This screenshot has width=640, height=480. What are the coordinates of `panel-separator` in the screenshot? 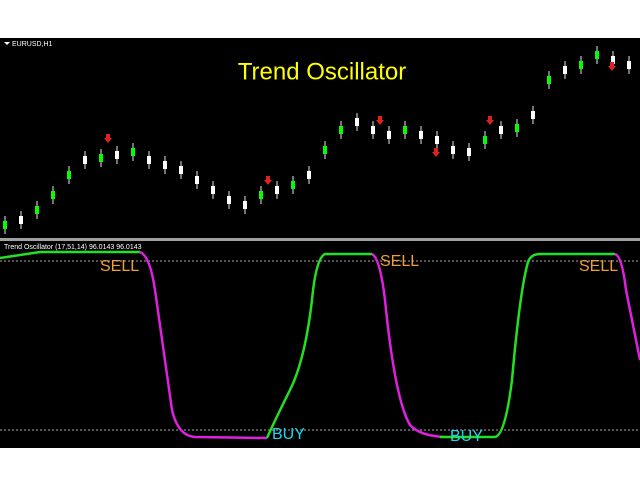 It's located at (320, 239).